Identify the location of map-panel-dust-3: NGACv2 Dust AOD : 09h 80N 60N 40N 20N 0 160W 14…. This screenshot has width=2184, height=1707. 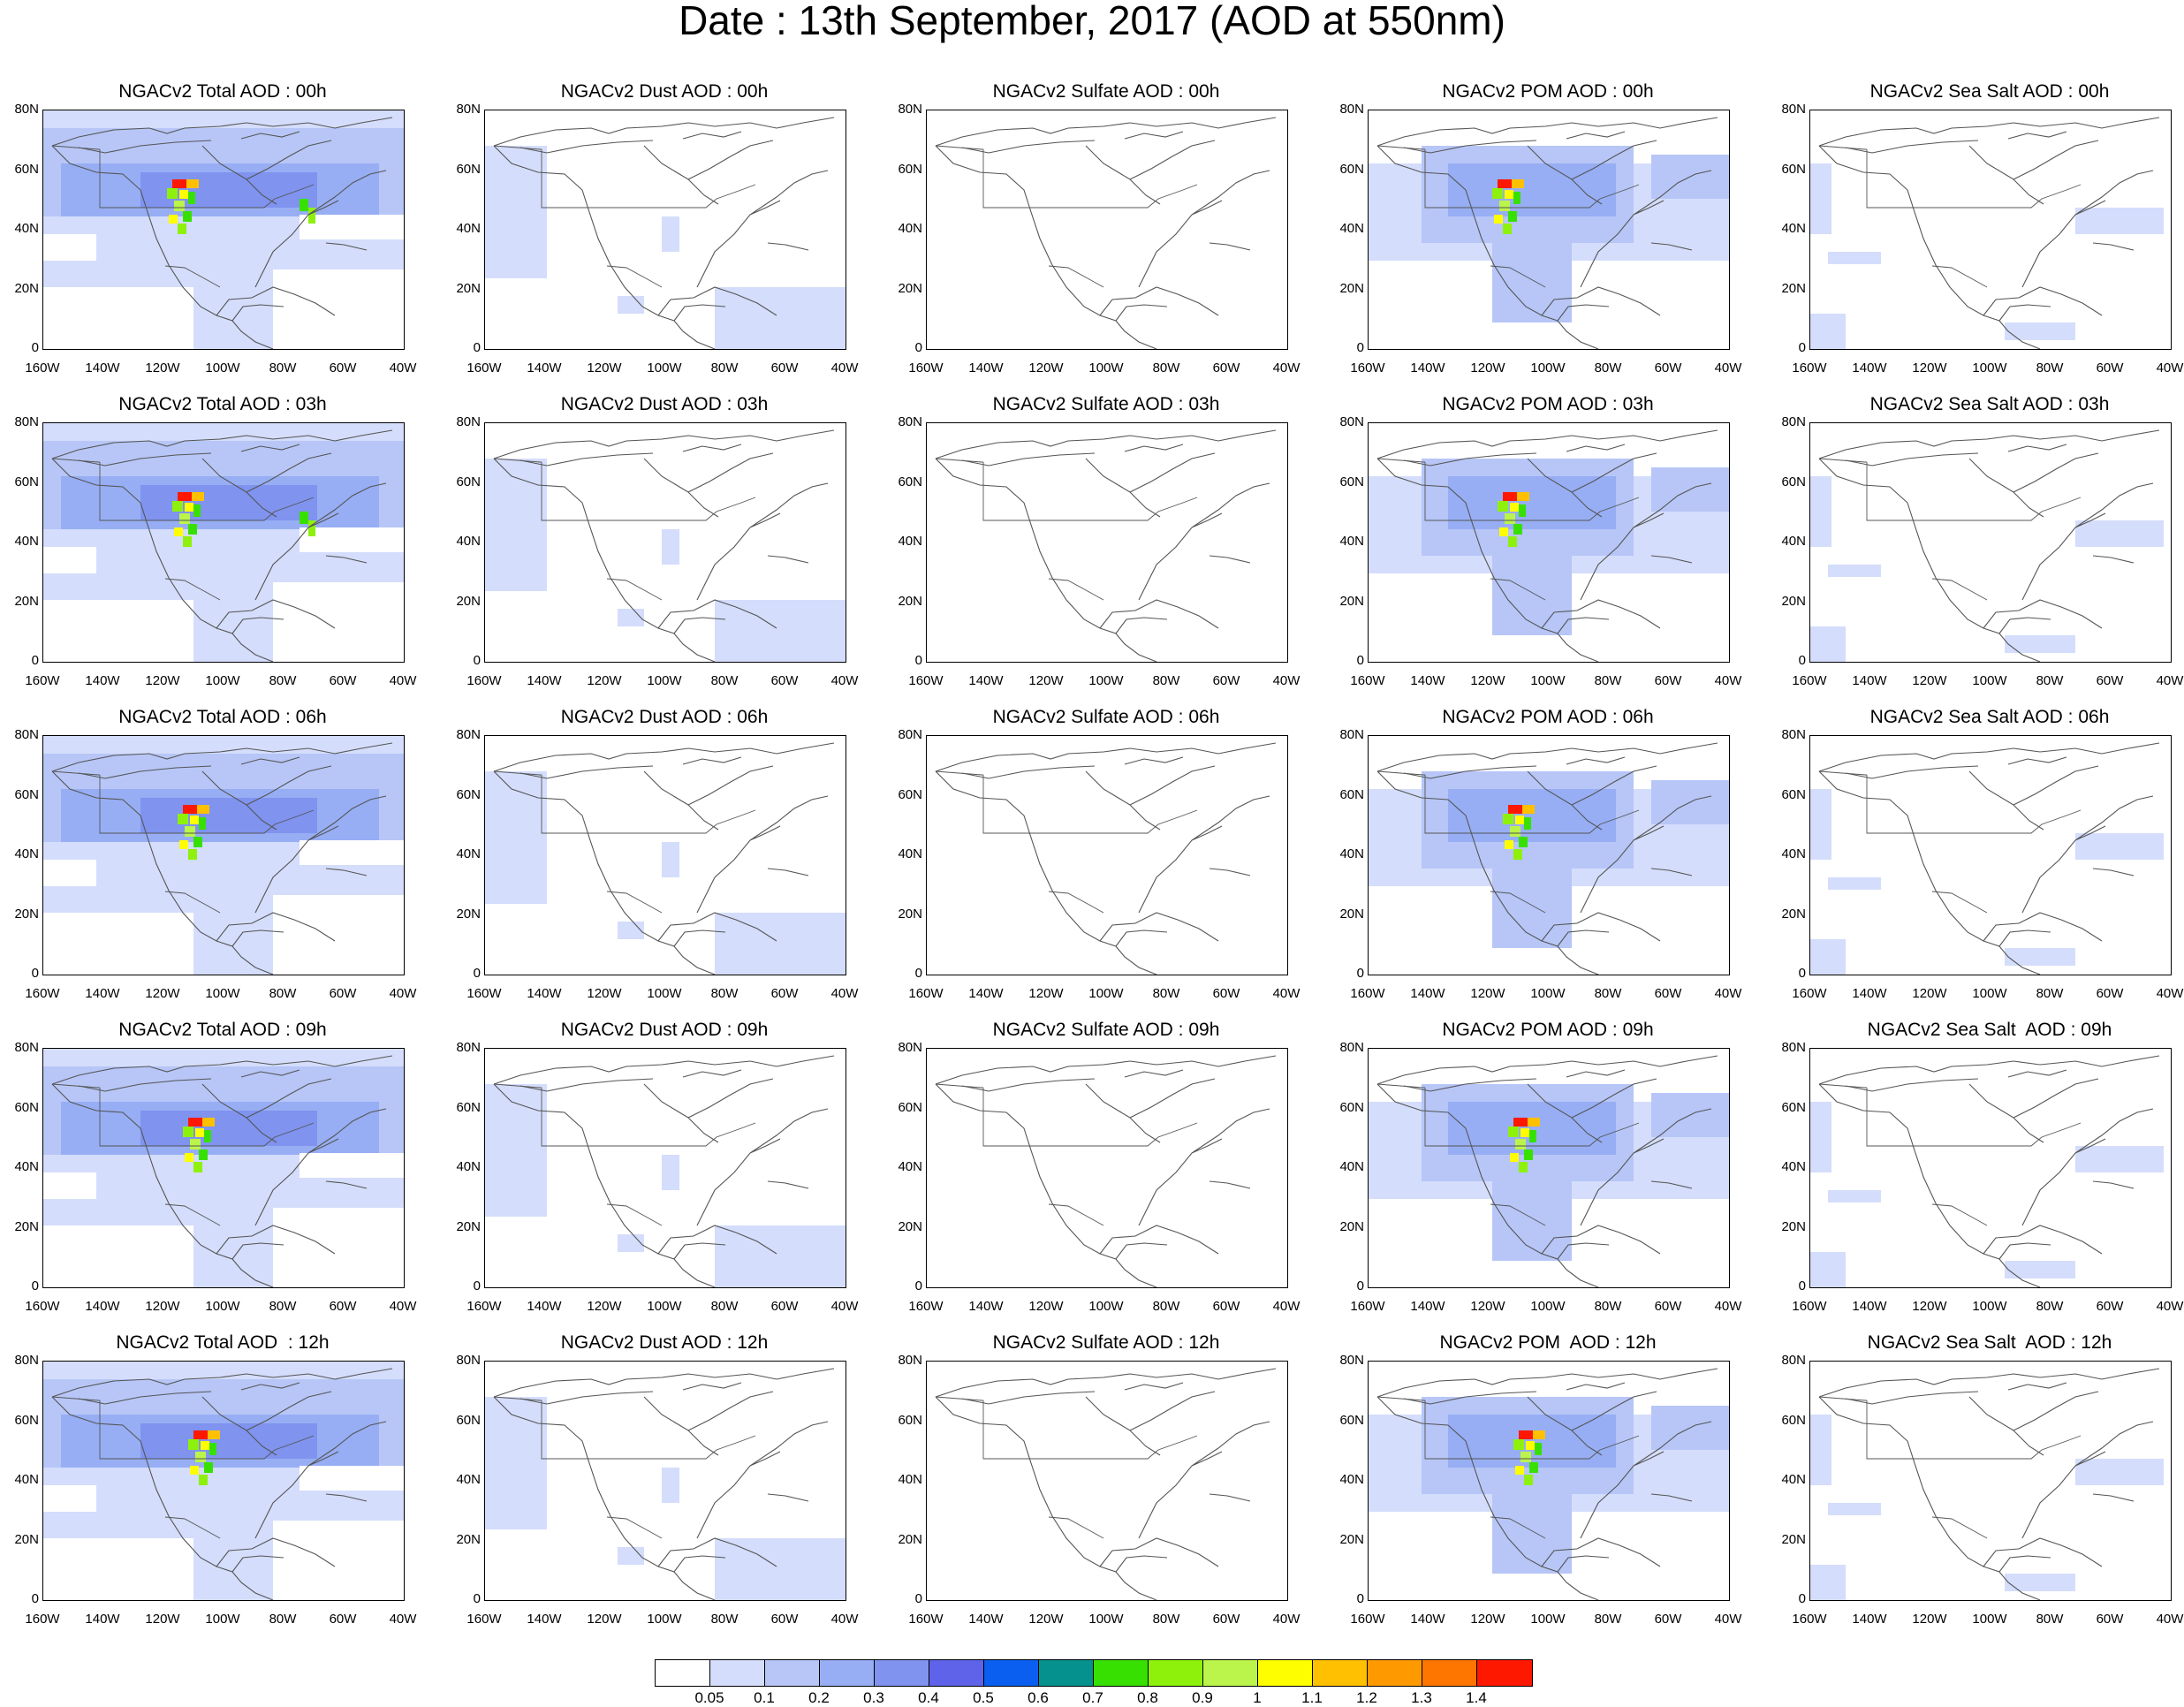
(664, 1165).